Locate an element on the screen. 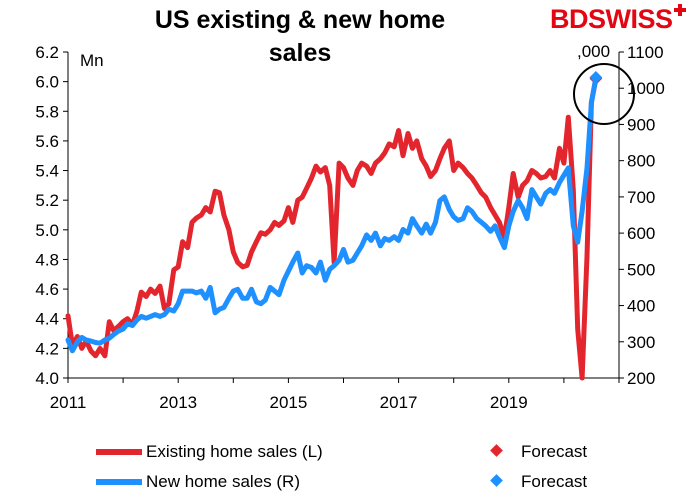  new-forecast-marker is located at coordinates (596, 77).